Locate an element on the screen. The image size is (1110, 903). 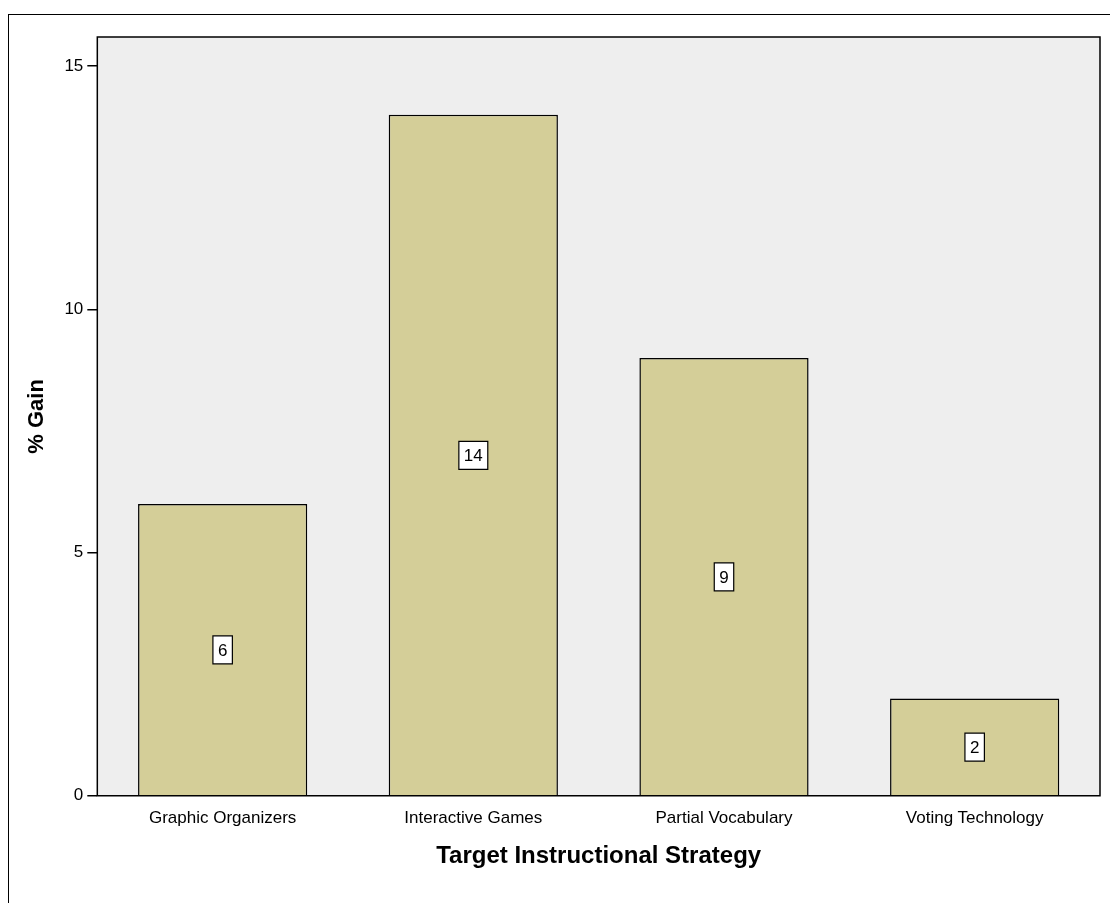
data-label: 2 is located at coordinates (974, 747).